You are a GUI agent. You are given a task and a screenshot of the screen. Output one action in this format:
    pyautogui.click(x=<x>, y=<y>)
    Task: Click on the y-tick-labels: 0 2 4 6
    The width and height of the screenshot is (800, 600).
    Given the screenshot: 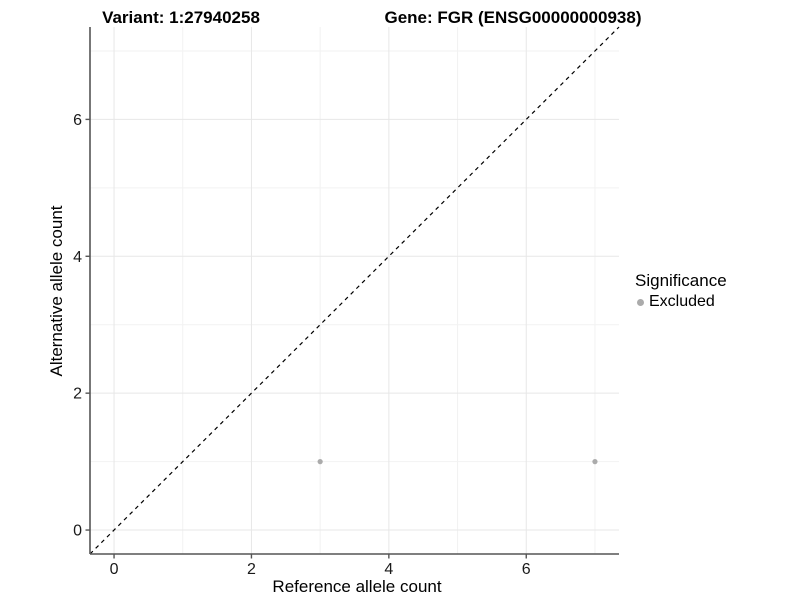 What is the action you would take?
    pyautogui.click(x=77, y=326)
    